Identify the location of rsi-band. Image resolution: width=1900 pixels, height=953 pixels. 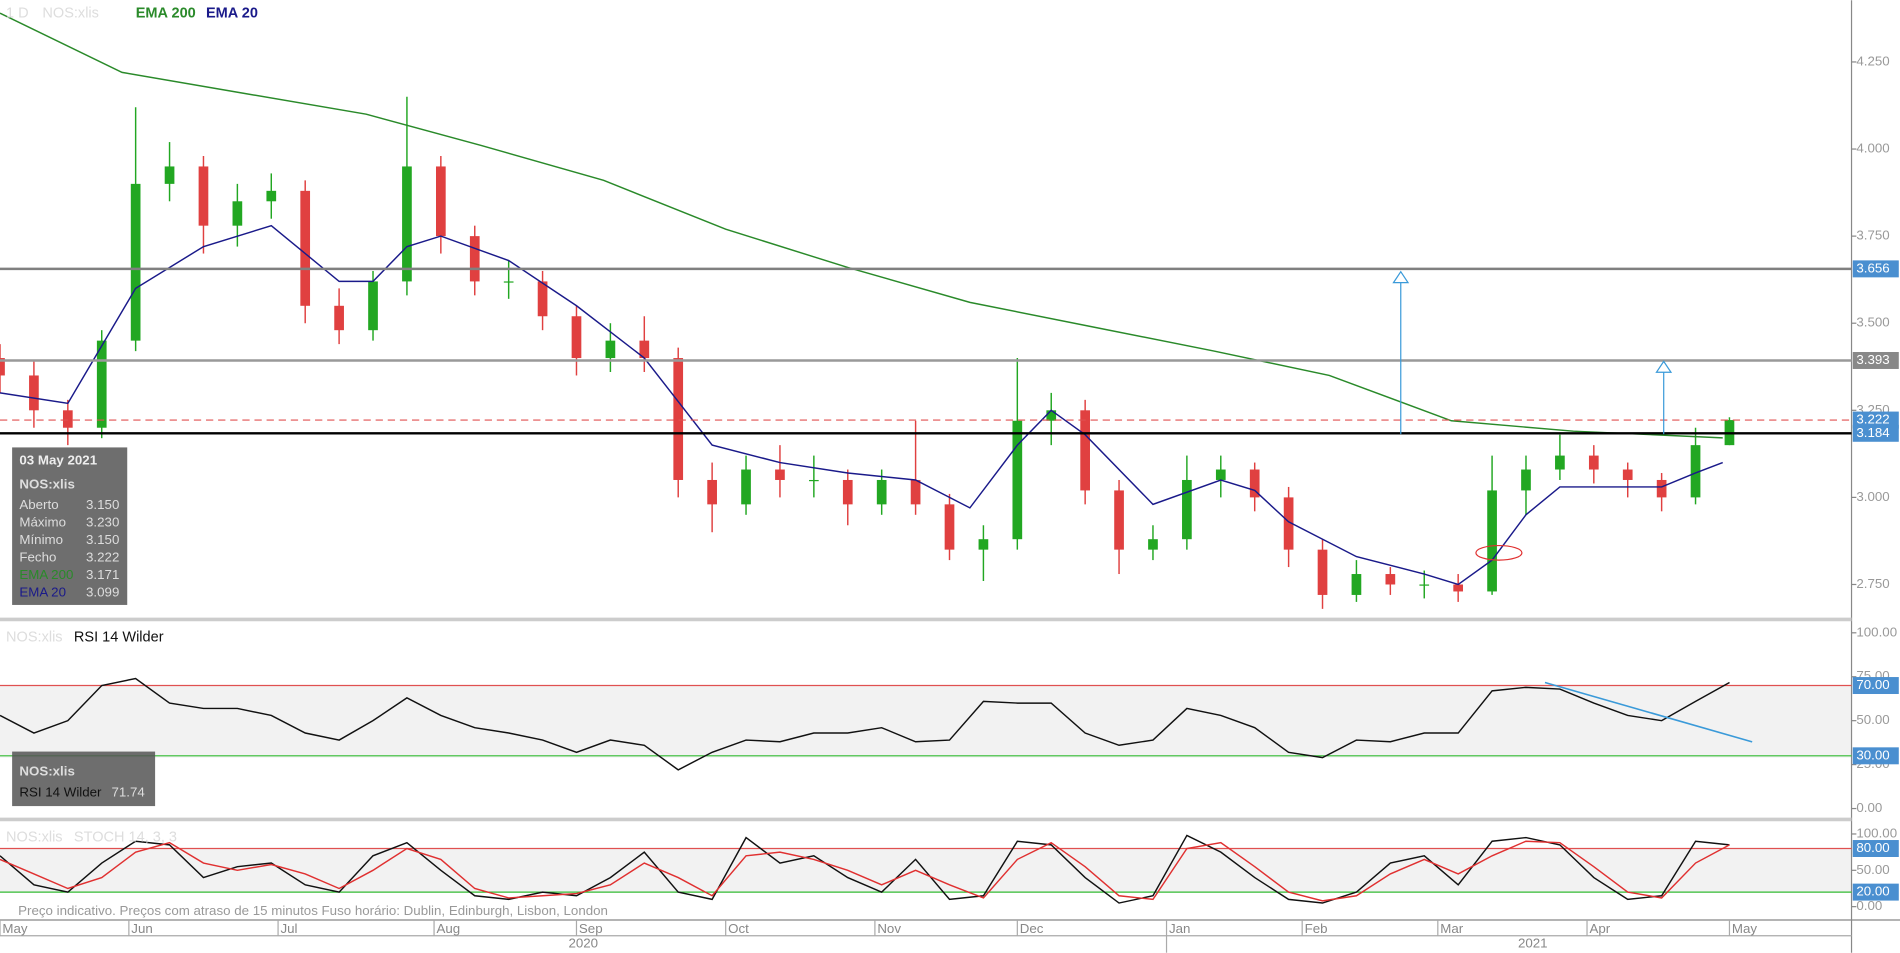
(926, 722).